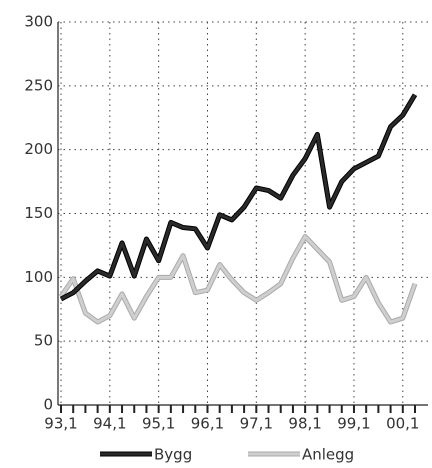 The width and height of the screenshot is (432, 468). Describe the element at coordinates (48, 405) in the screenshot. I see `y-tick-label: 0` at that location.